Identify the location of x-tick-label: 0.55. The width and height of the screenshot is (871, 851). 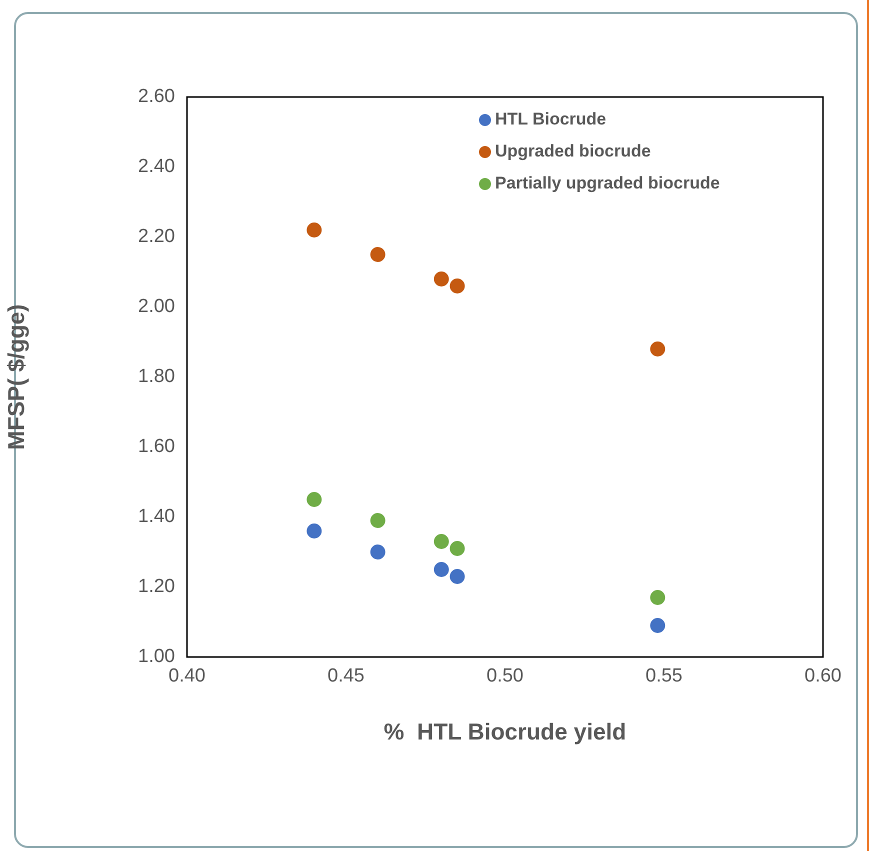
(664, 676).